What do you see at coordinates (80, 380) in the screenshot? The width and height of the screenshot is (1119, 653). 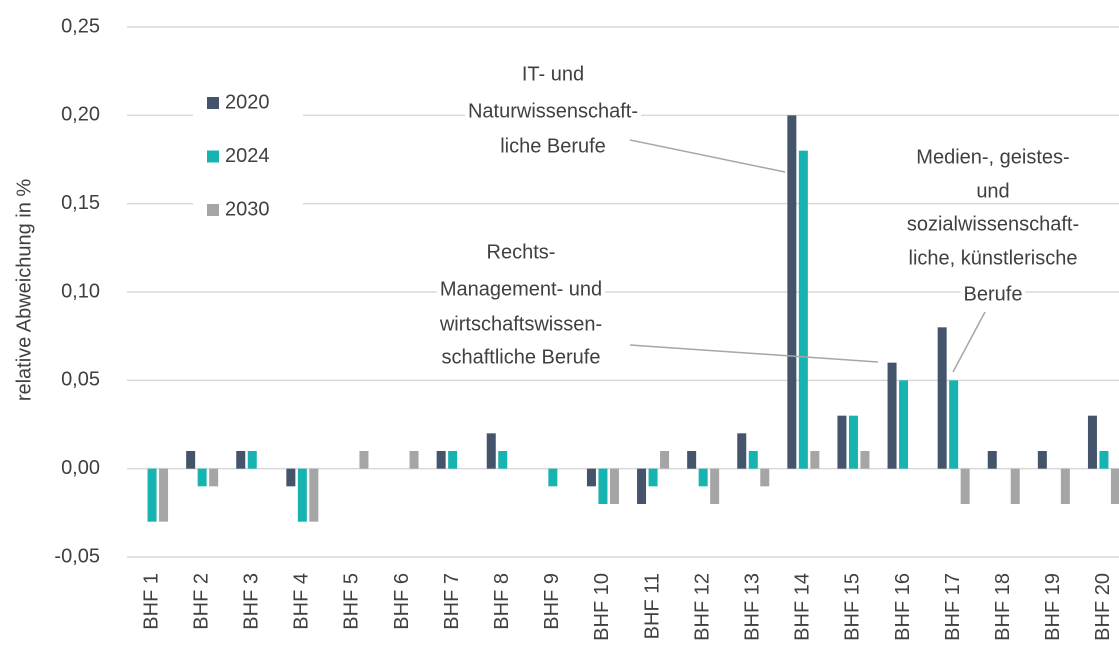 I see `y-tick-label: 0,05` at bounding box center [80, 380].